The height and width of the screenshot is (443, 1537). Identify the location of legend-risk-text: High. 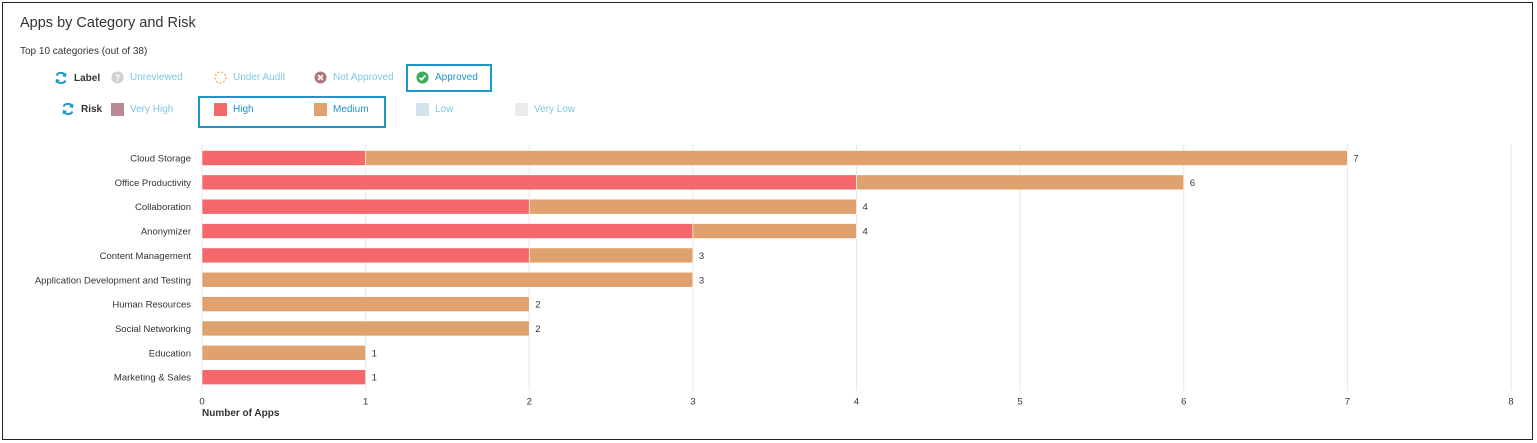
(243, 109).